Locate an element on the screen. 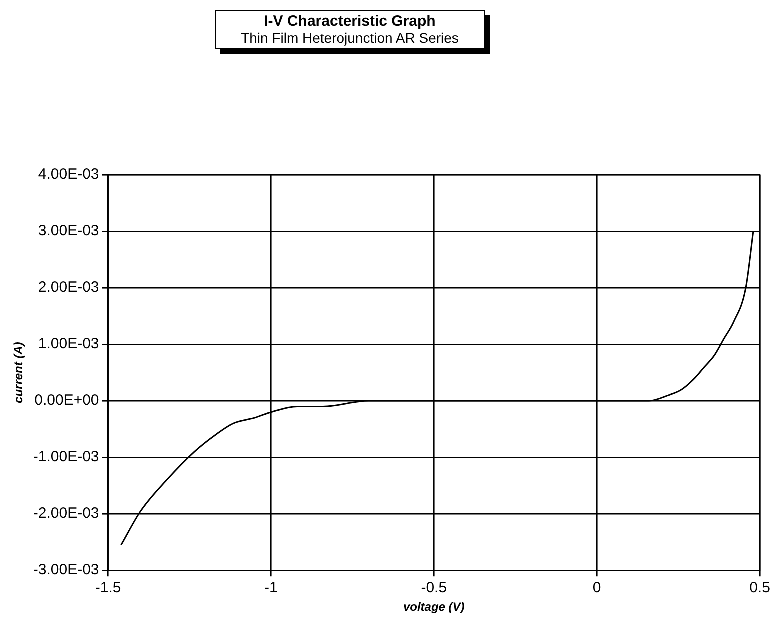 This screenshot has height=627, width=774. x-tick-label: -0.5 is located at coordinates (434, 588).